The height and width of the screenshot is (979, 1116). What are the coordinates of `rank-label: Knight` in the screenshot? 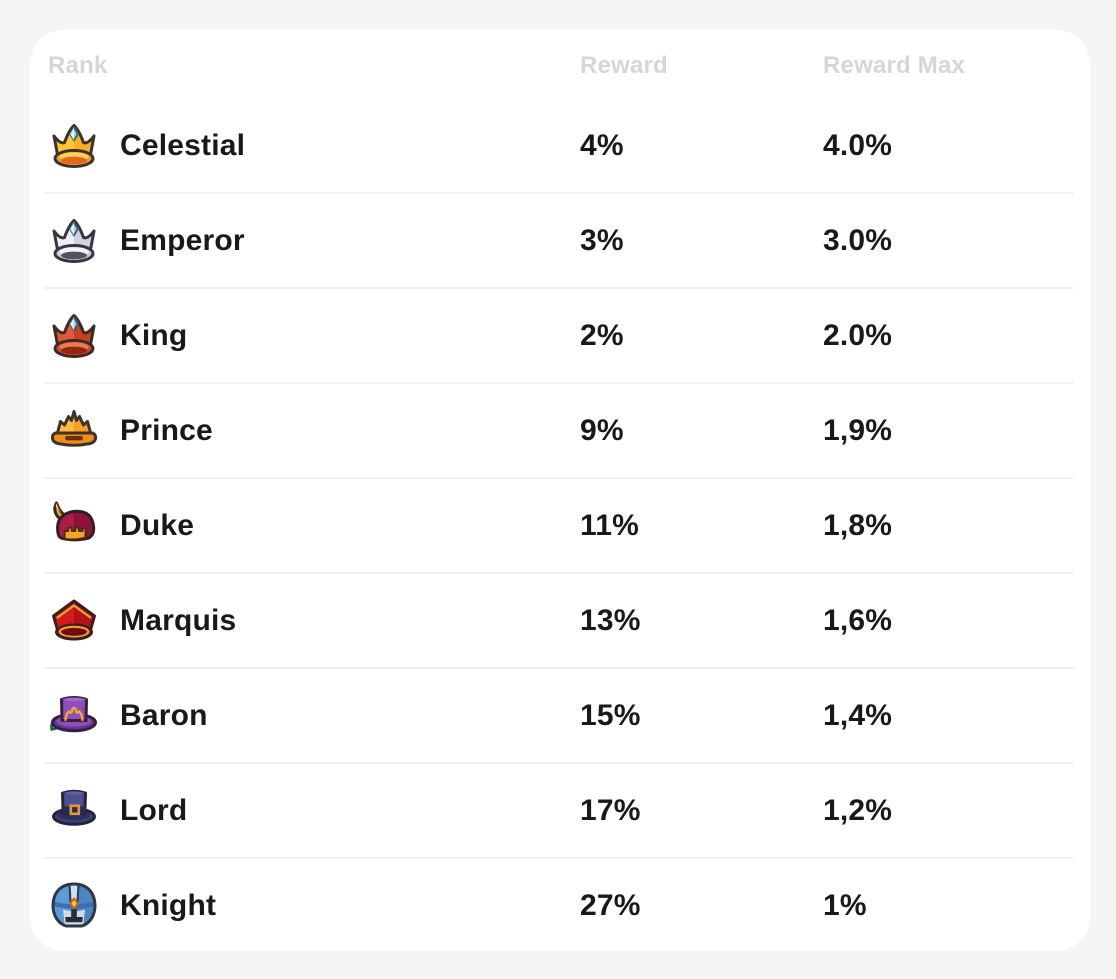 It's located at (168, 905).